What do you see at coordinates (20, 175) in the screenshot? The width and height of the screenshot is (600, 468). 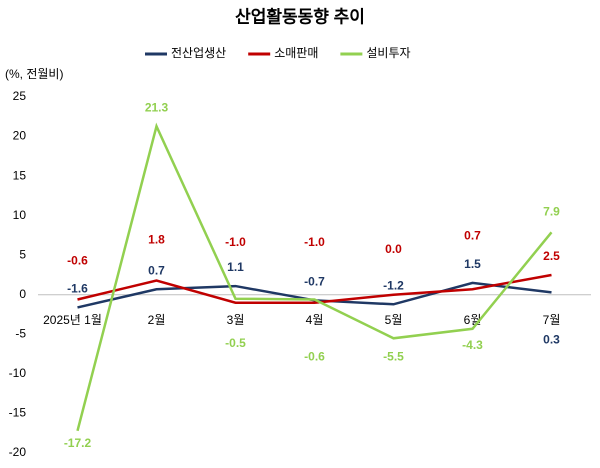 I see `y-tick-label: 15` at bounding box center [20, 175].